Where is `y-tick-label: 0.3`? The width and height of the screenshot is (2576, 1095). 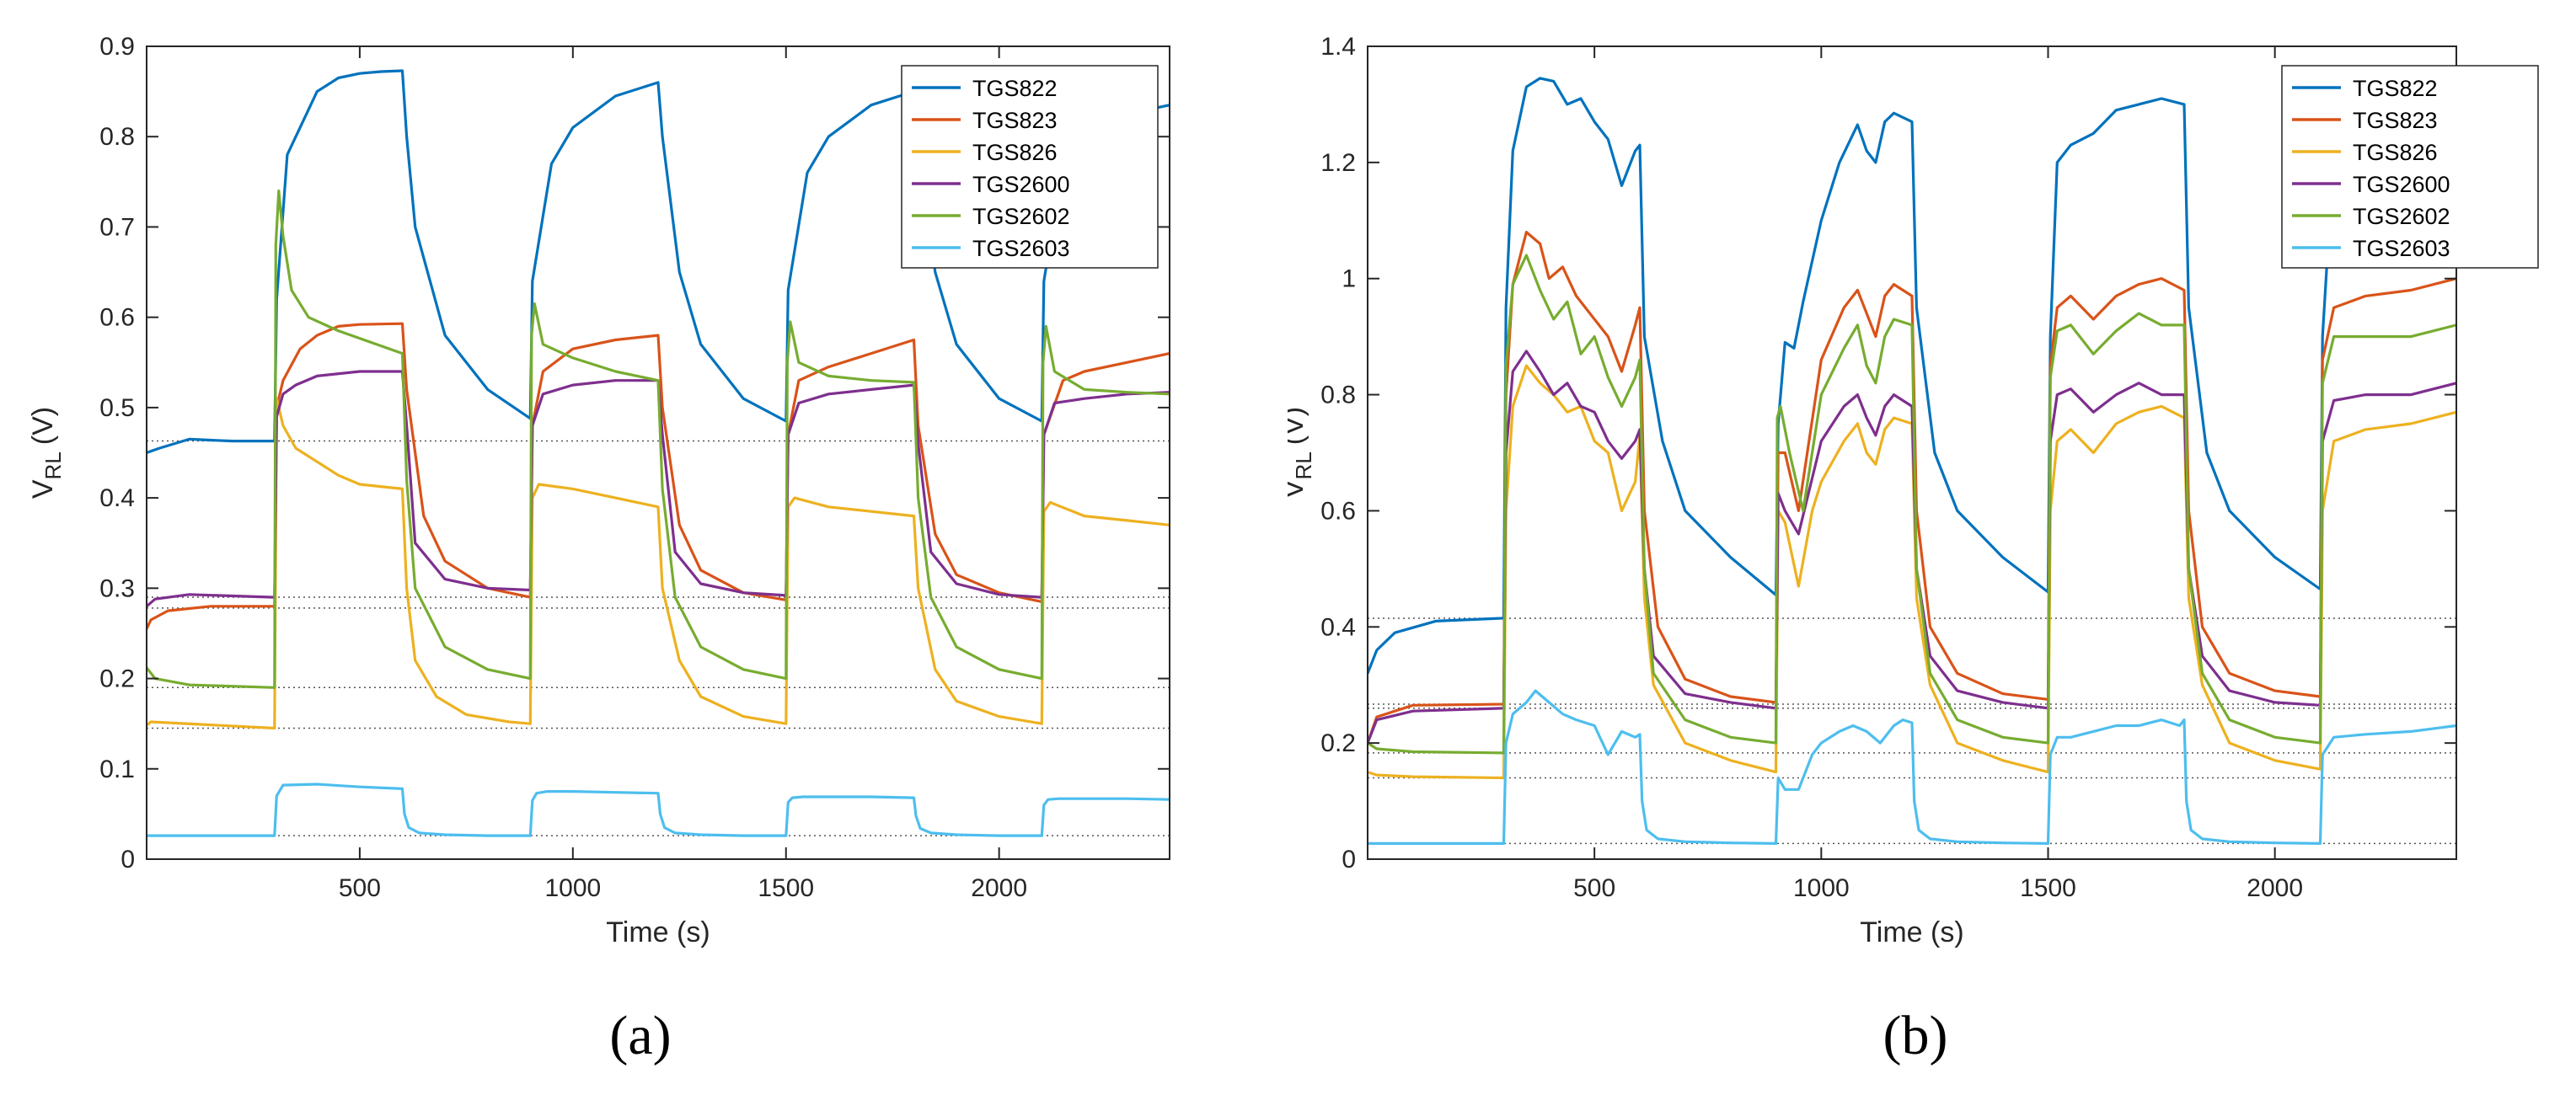
y-tick-label: 0.3 is located at coordinates (117, 588).